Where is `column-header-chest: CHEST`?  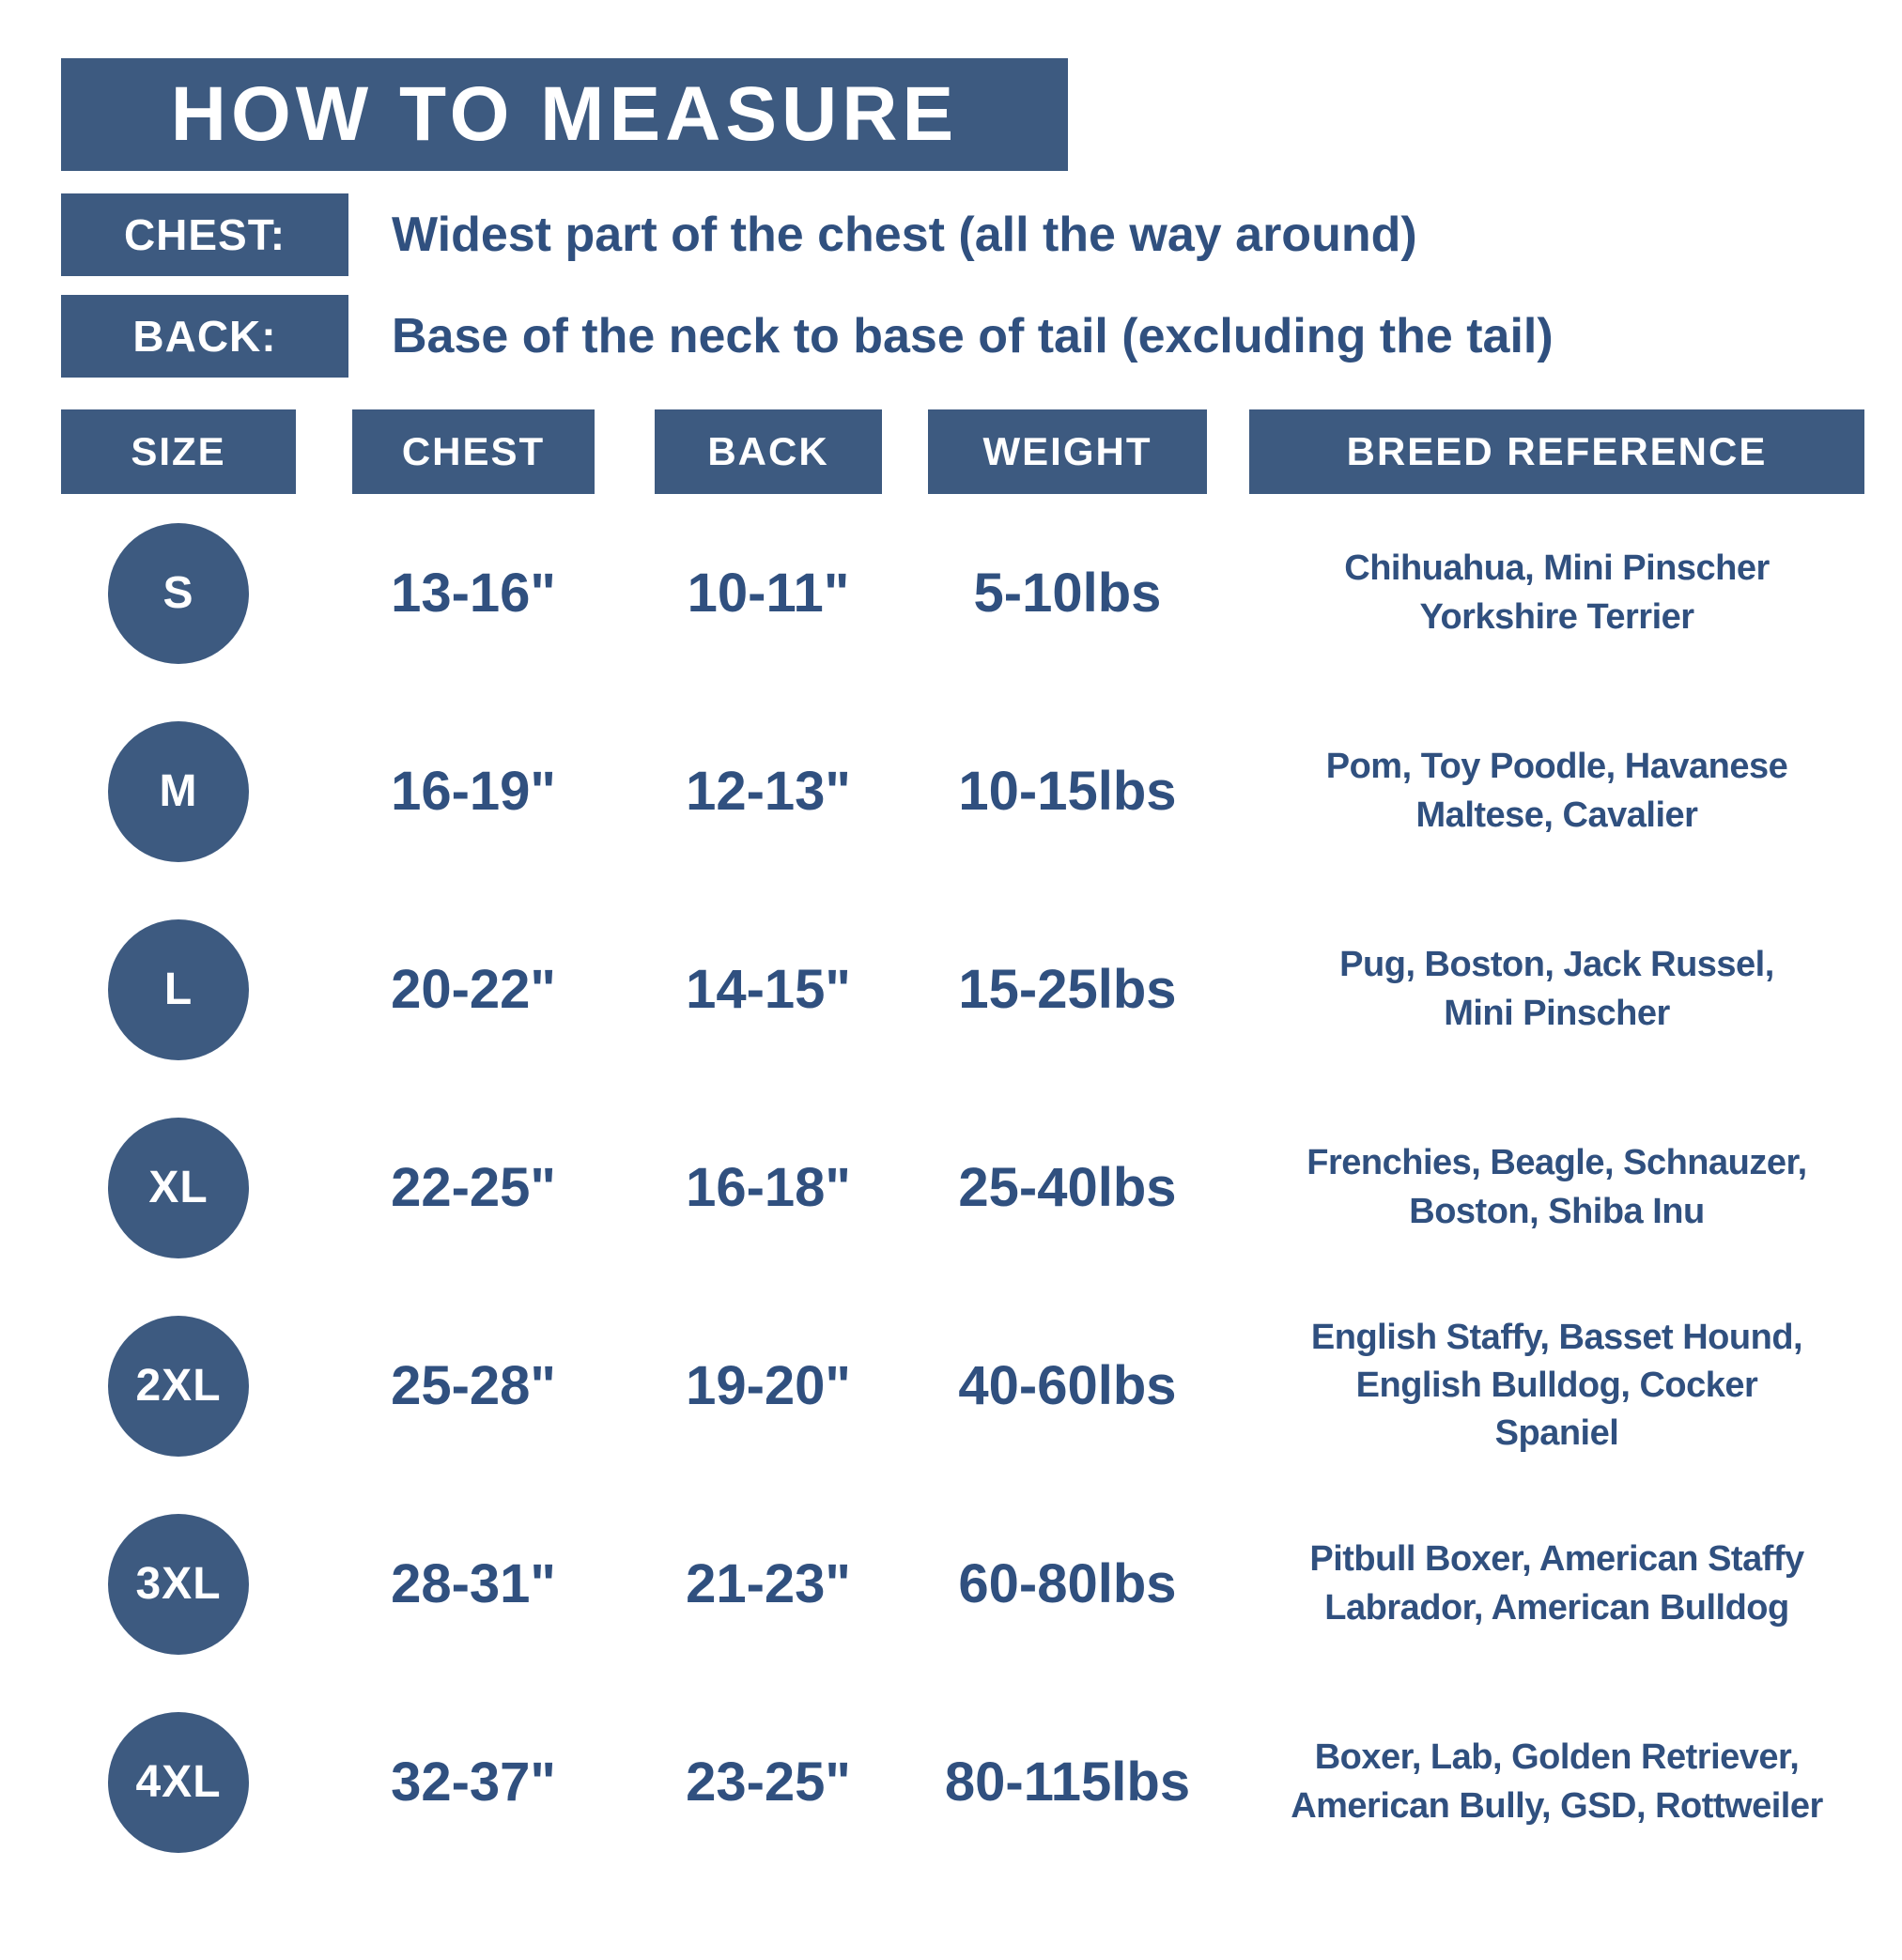
column-header-chest: CHEST is located at coordinates (474, 451).